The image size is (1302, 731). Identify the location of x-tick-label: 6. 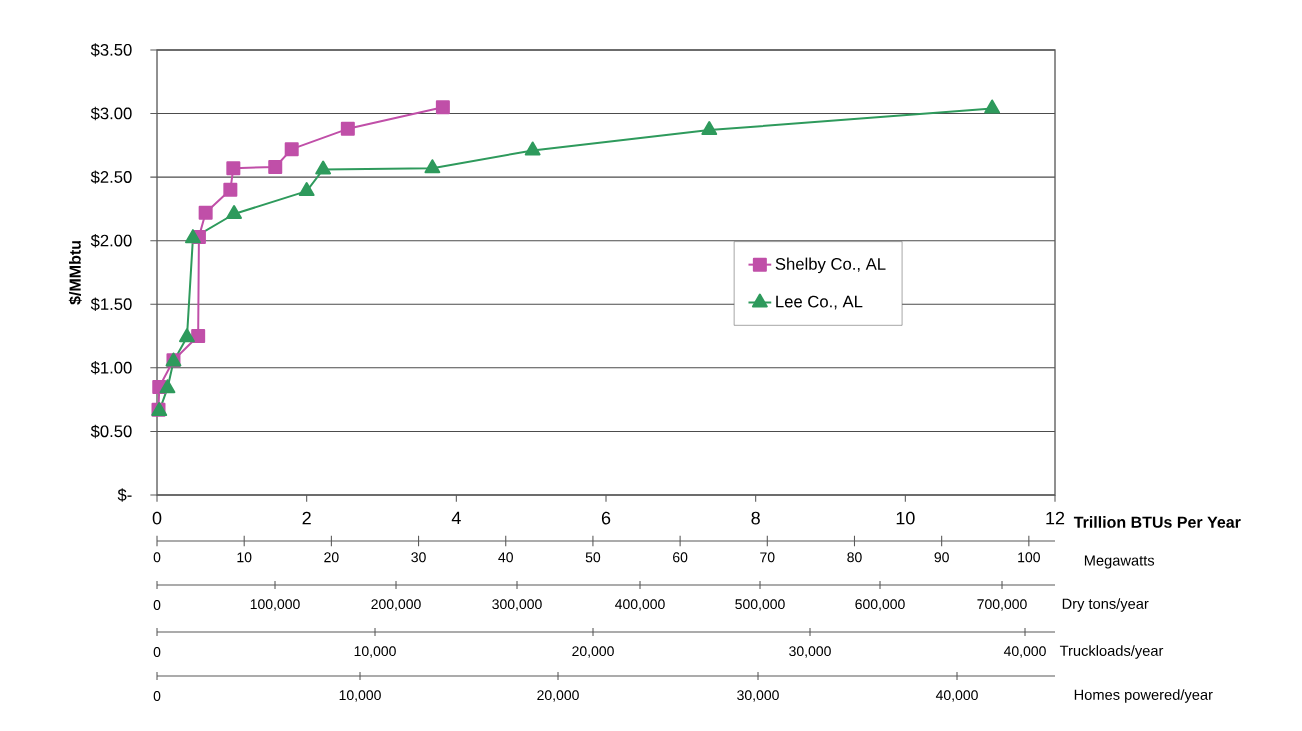
(606, 518).